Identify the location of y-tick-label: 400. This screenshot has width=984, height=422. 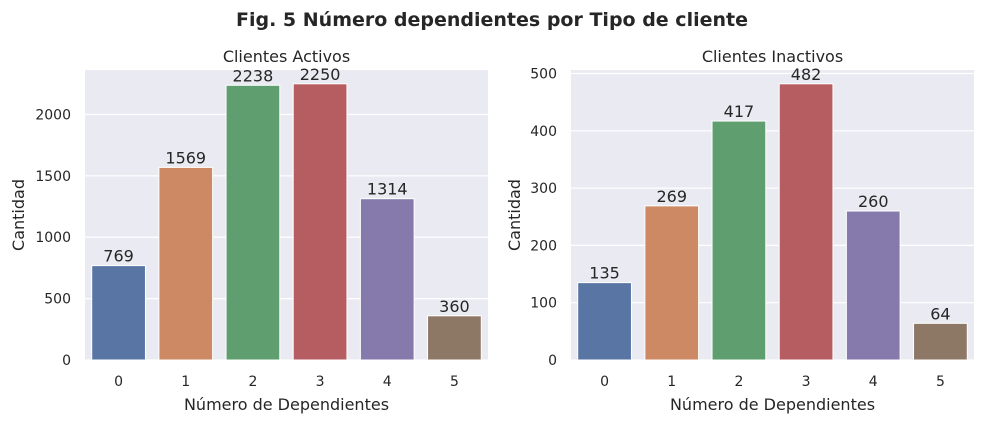
(543, 132).